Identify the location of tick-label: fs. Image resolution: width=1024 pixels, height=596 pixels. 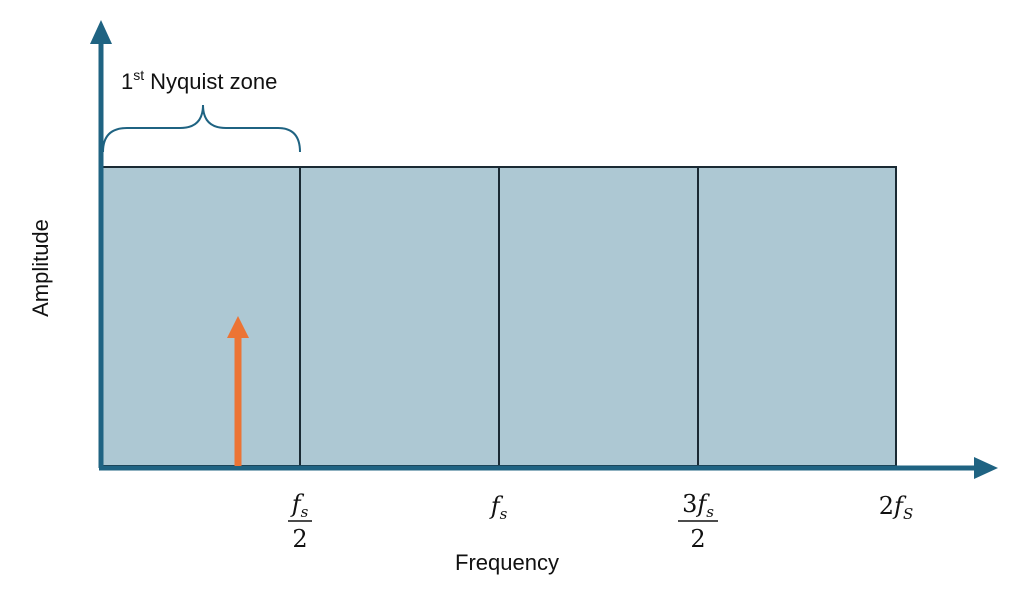
(498, 507).